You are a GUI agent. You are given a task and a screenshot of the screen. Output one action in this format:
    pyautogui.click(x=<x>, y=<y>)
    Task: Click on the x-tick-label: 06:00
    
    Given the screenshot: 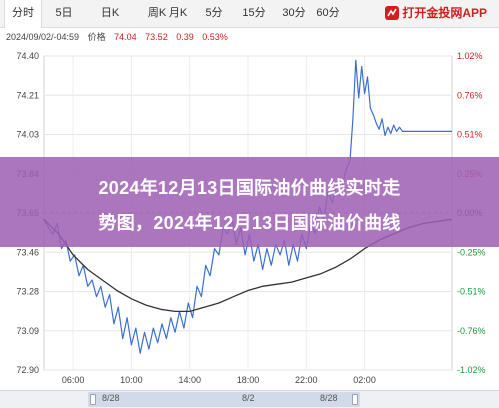 What is the action you would take?
    pyautogui.click(x=73, y=380)
    